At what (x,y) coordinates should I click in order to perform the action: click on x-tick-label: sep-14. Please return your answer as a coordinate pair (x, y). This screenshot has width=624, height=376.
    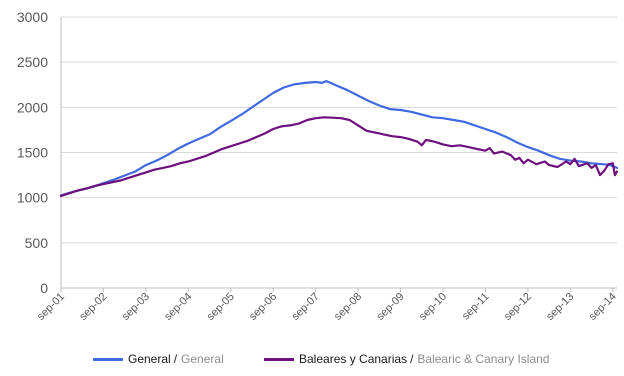
    Looking at the image, I should click on (603, 307).